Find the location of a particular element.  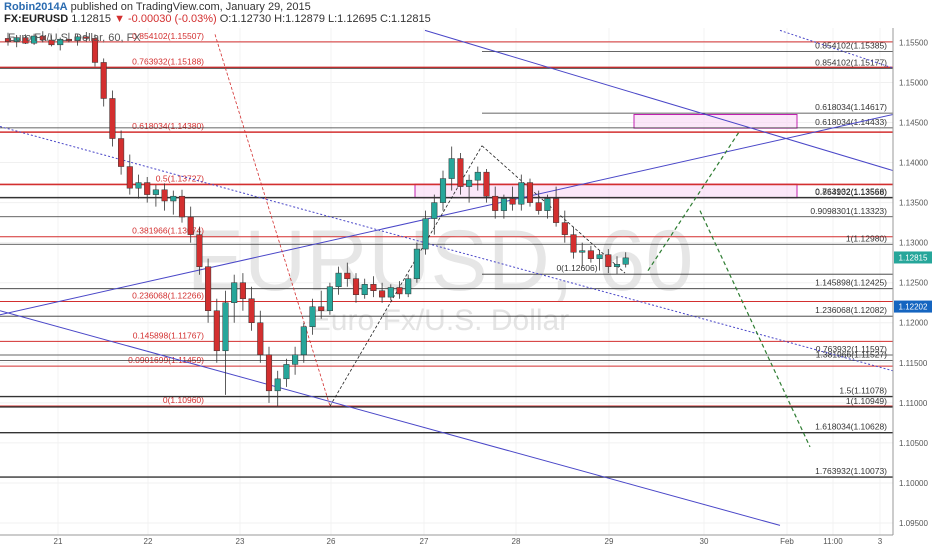

x-tick-label: 3 is located at coordinates (880, 541).